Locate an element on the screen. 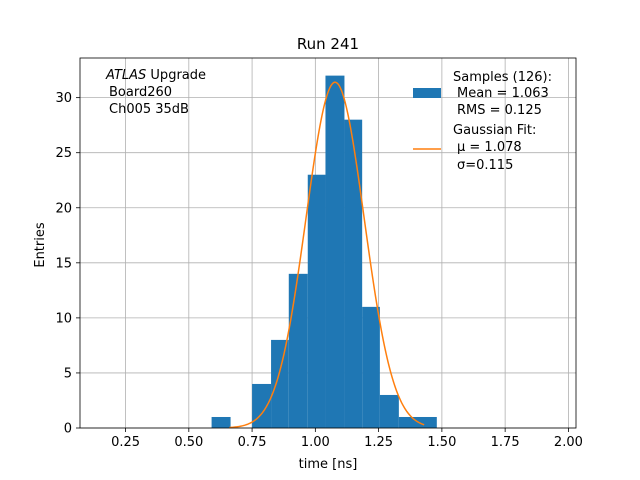  y-axis-ticks: 0 5 10 15 20 25 30 is located at coordinates (67, 264).